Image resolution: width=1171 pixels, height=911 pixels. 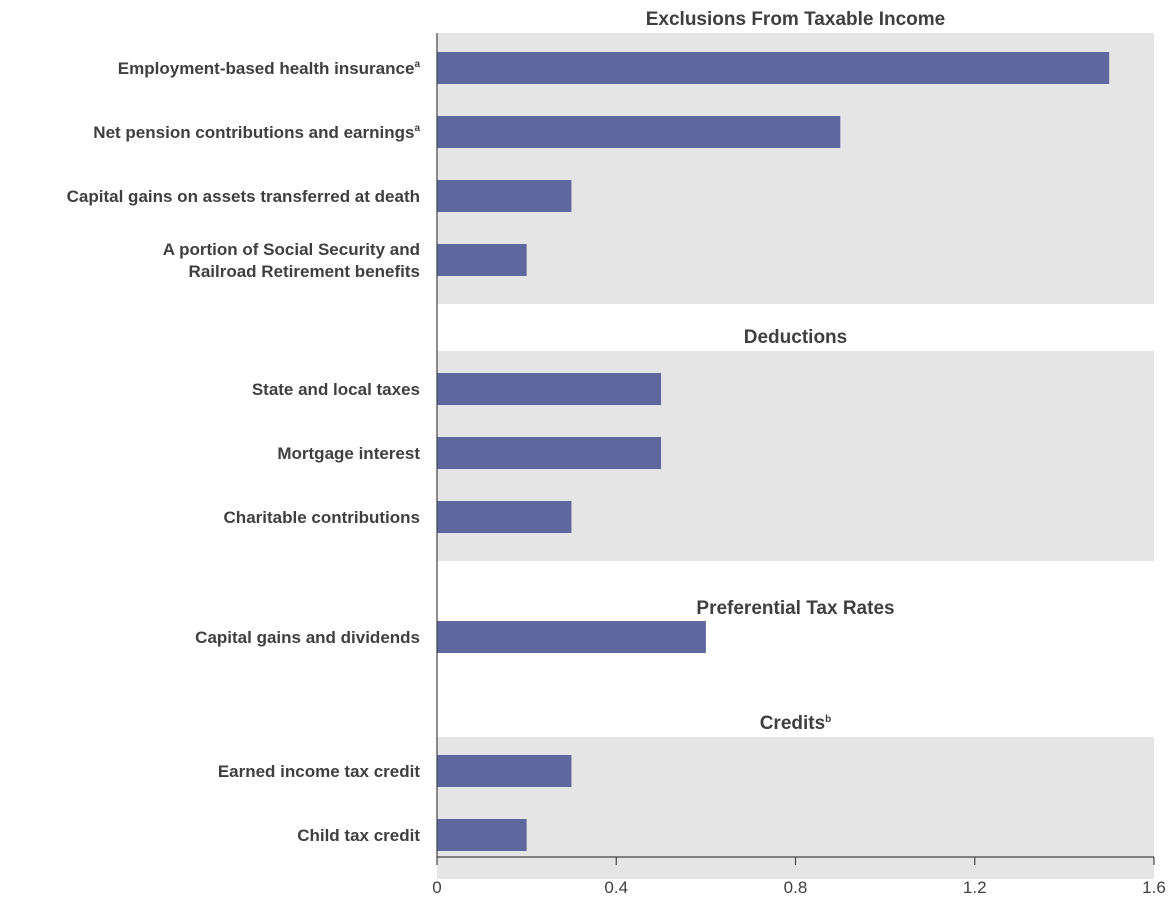 I want to click on x-tick-label: 0.4, so click(x=616, y=887).